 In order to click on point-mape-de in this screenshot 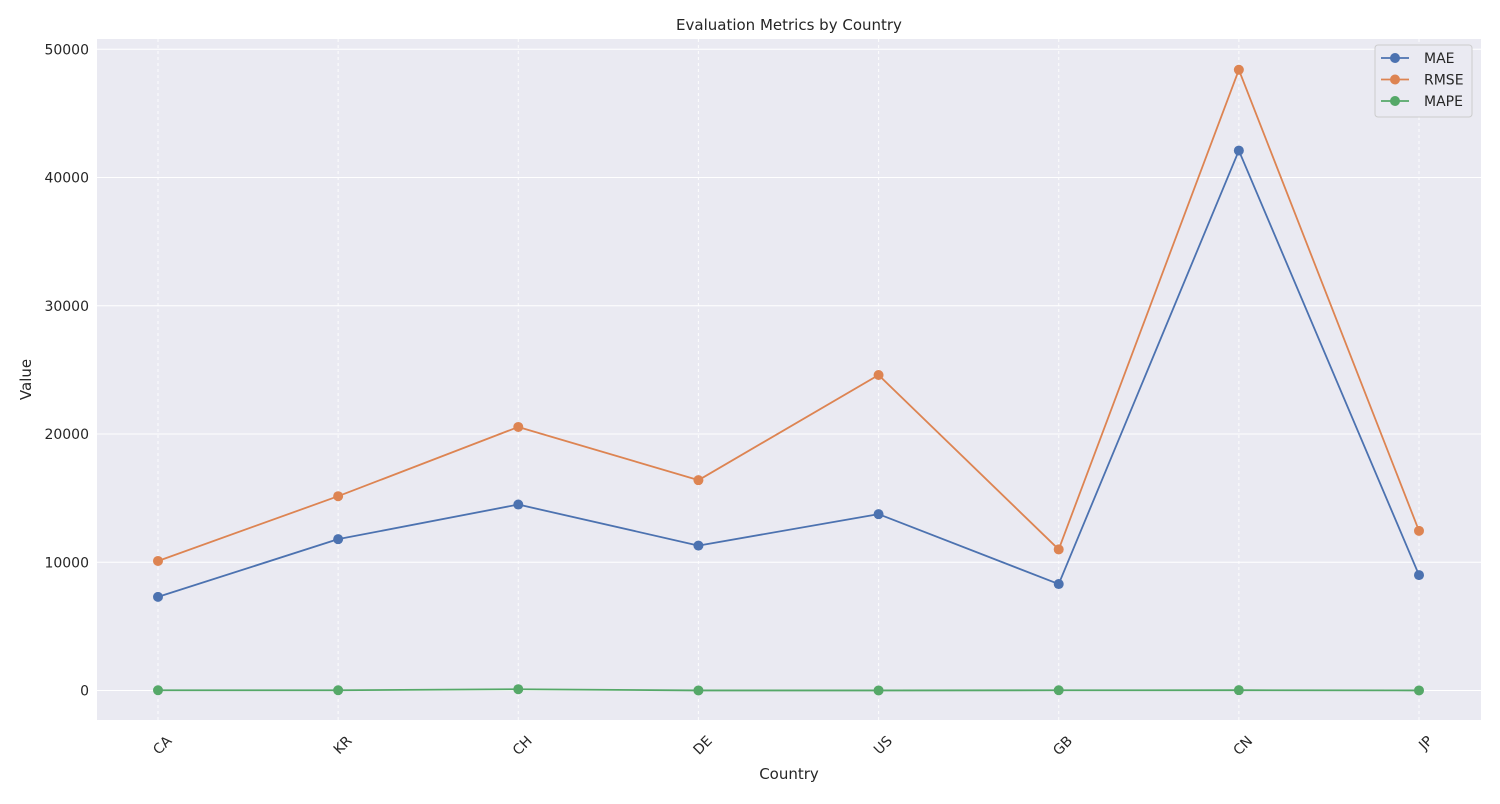, I will do `click(698, 690)`.